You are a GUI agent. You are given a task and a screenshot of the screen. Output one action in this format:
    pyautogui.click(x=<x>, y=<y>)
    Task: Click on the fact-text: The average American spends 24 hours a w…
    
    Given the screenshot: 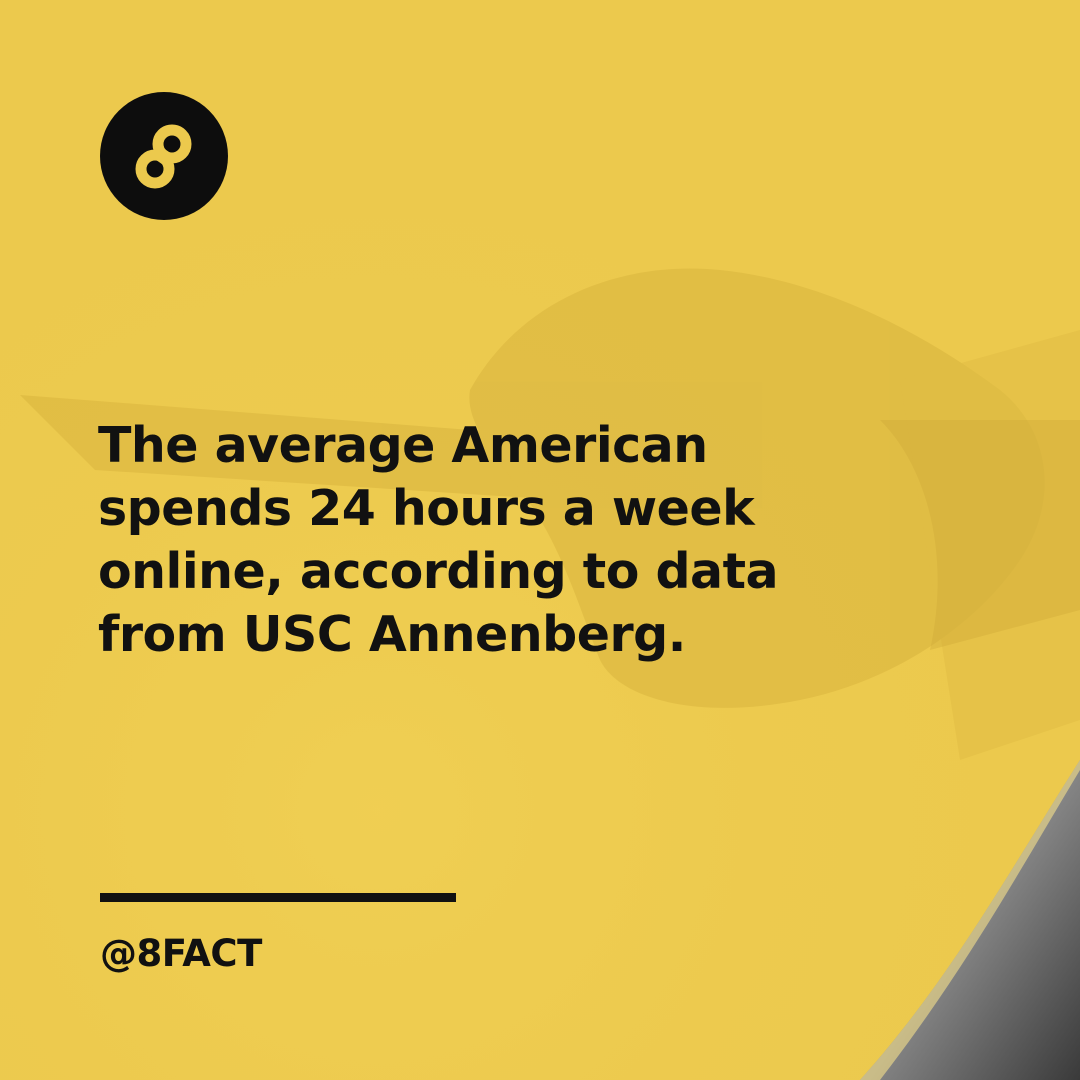 What is the action you would take?
    pyautogui.click(x=438, y=540)
    